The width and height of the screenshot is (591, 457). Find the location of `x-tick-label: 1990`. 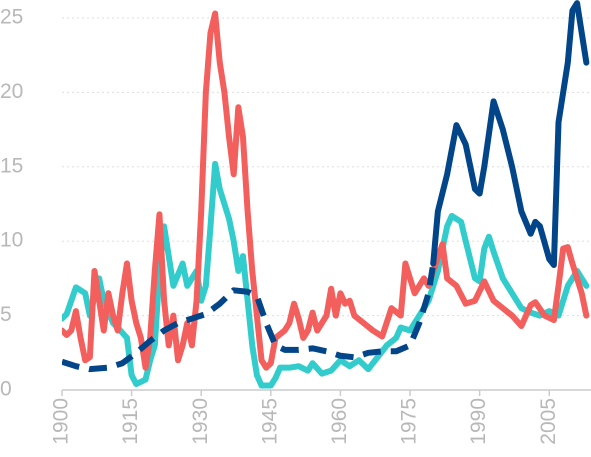

x-tick-label: 1990 is located at coordinates (478, 421).